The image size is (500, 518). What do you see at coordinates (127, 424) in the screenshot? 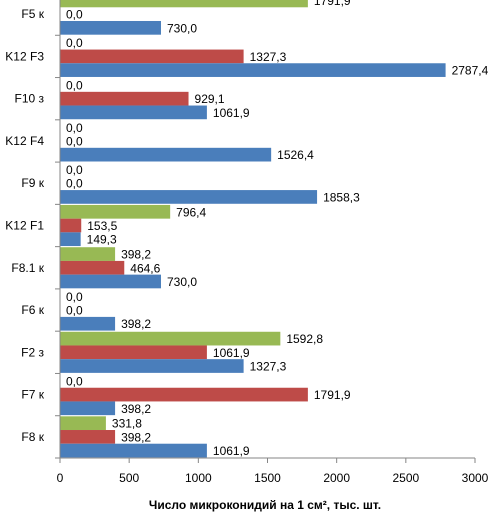
I see `data-label: 331,8` at bounding box center [127, 424].